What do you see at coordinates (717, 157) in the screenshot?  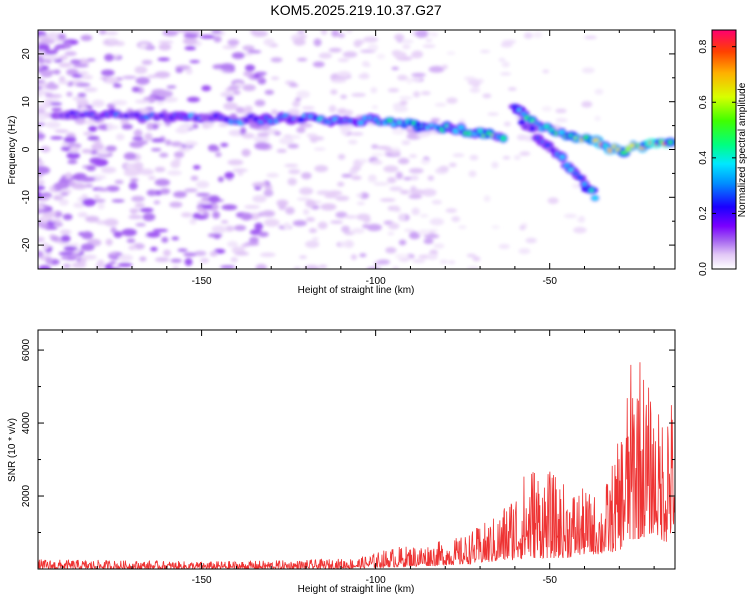 I see `colorbar-ticks: 0.0 0.2 0.4 0.6 0.8` at bounding box center [717, 157].